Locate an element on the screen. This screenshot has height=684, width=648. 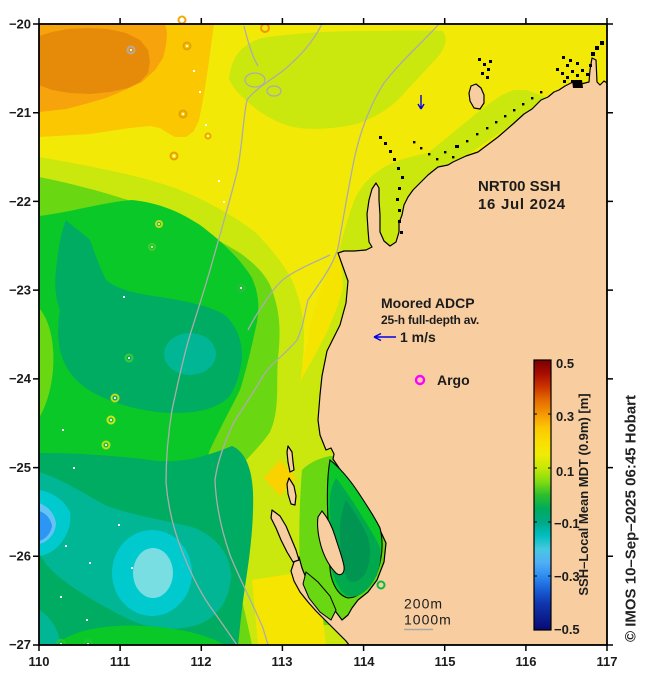
svg-text: 0.1 is located at coordinates (565, 471).